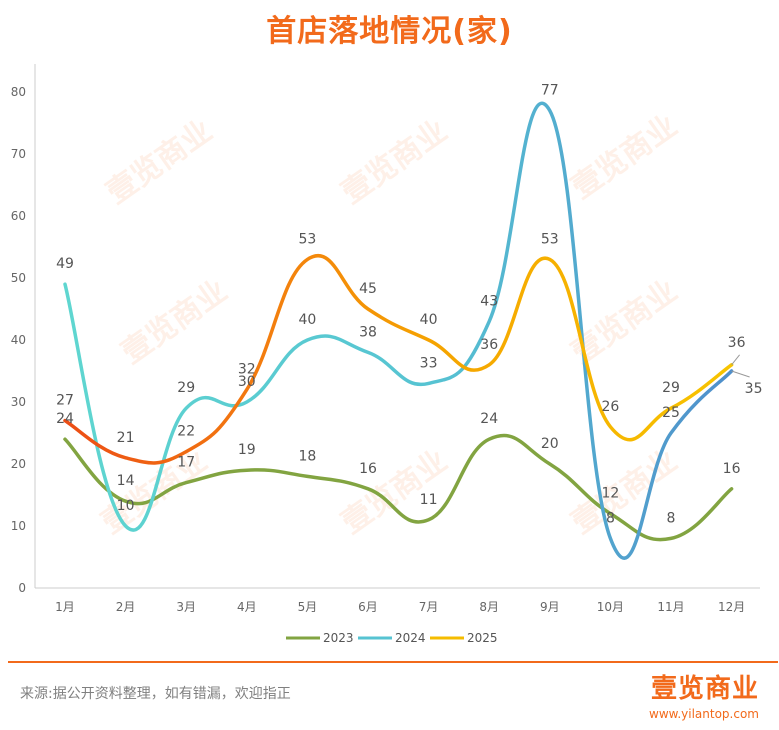 This screenshot has height=730, width=779. What do you see at coordinates (22, 588) in the screenshot?
I see `y-tick-label: 0` at bounding box center [22, 588].